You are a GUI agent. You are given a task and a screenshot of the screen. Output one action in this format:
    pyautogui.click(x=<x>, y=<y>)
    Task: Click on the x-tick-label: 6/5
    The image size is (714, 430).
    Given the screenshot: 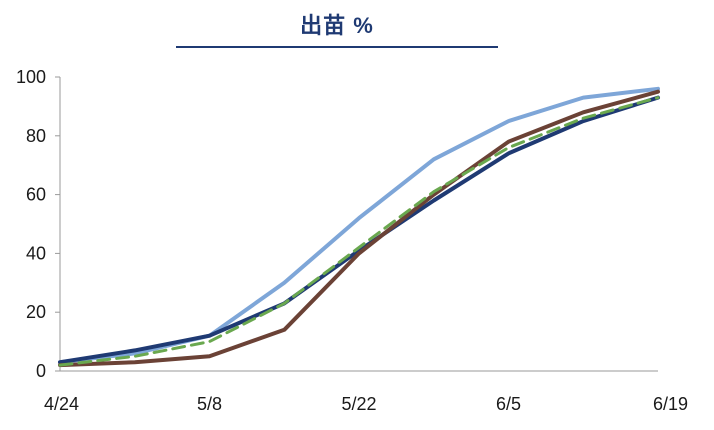 What is the action you would take?
    pyautogui.click(x=508, y=404)
    